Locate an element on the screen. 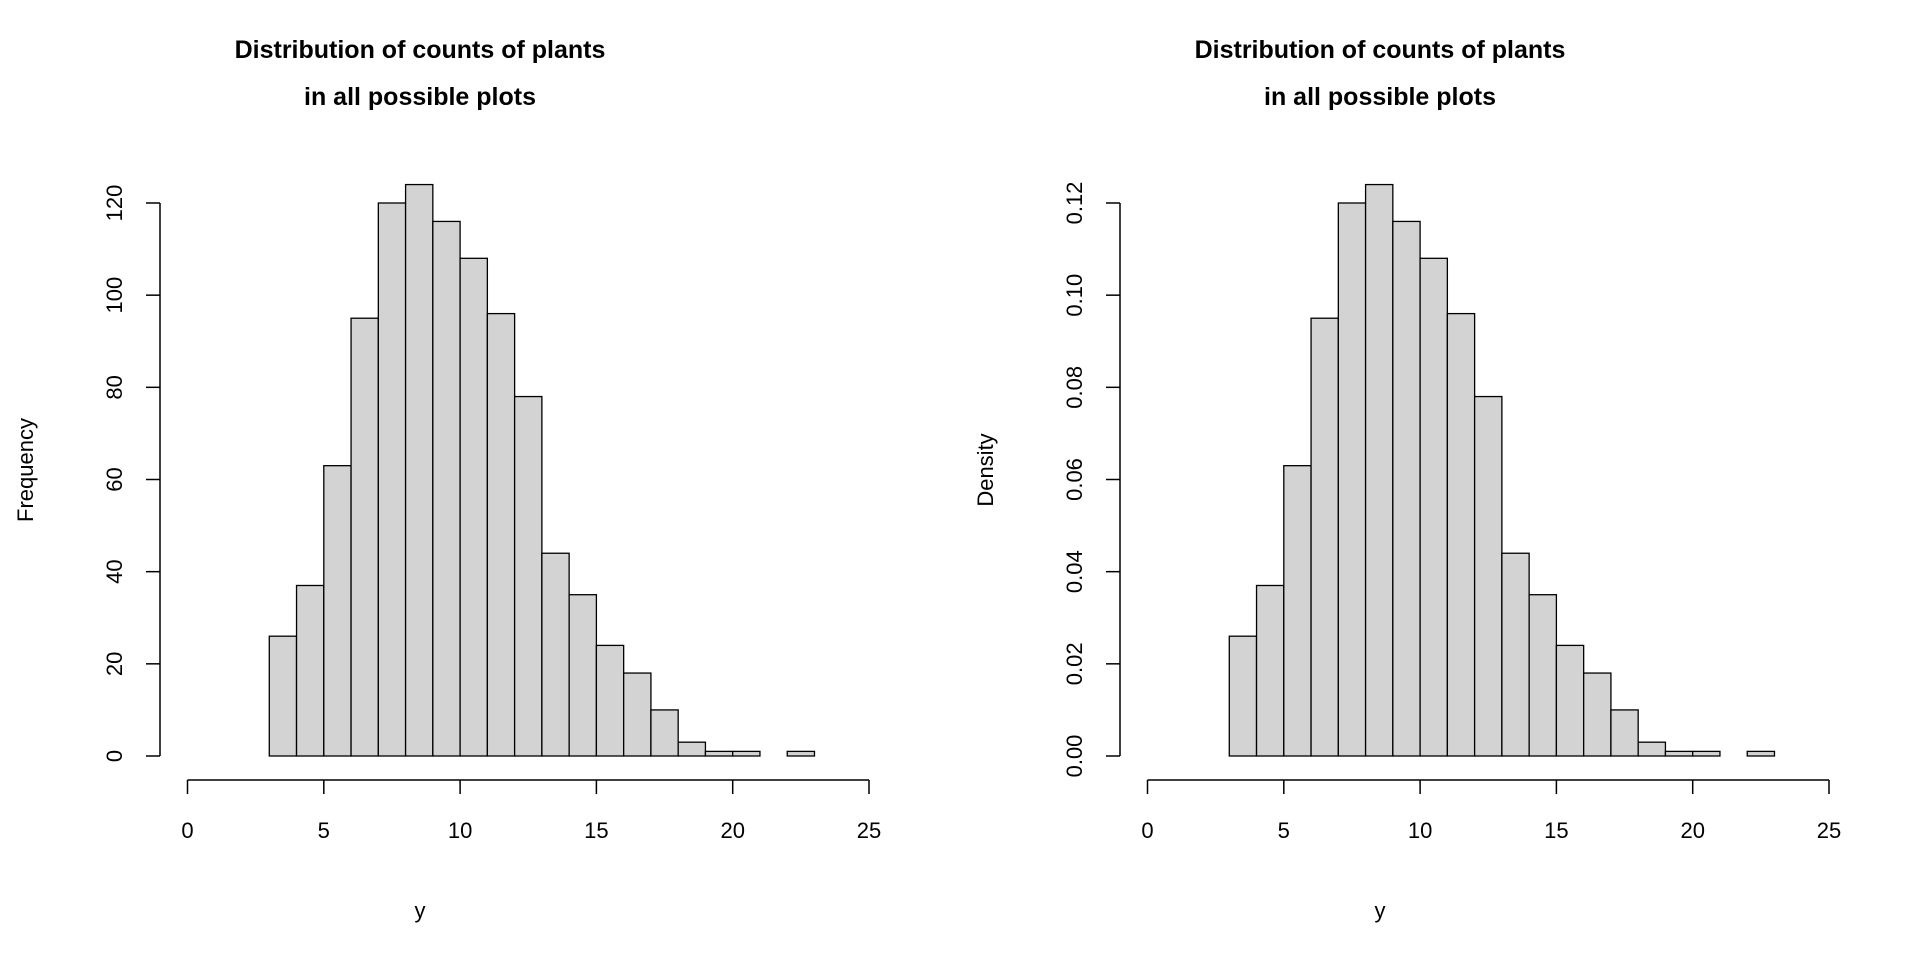 The image size is (1920, 960). y-axis: 0.00 0.02 0.04 0.06 0.08 0.10 0.12 is located at coordinates (1091, 480).